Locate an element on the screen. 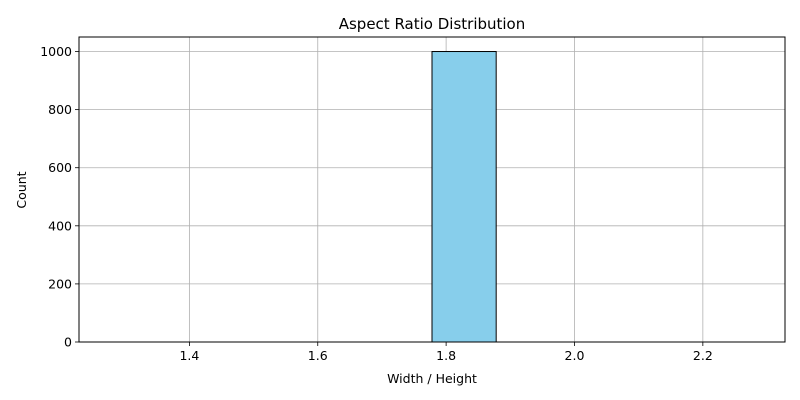  chart-title: Aspect Ratio Distribution is located at coordinates (432, 24).